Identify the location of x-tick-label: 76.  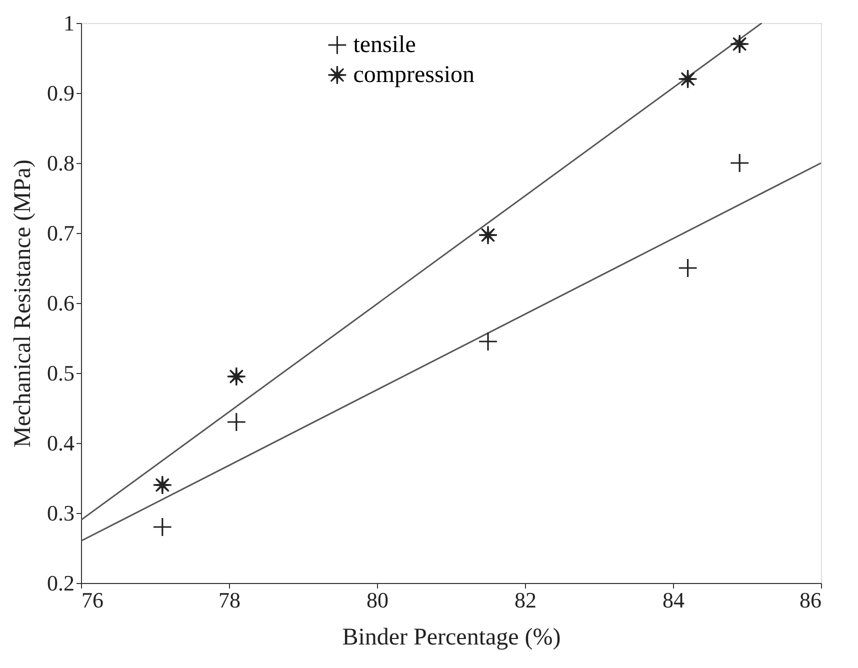
(93, 600).